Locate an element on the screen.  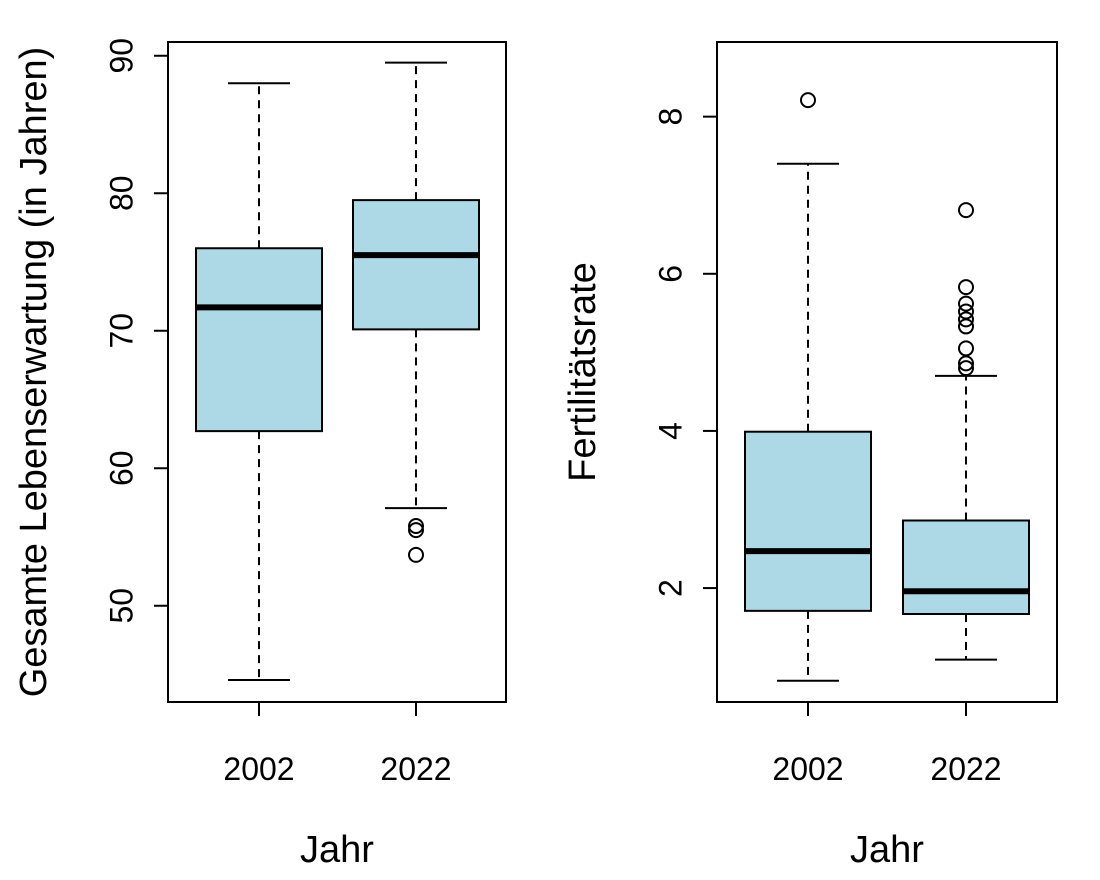
y-tick-label: 80 is located at coordinates (121, 193).